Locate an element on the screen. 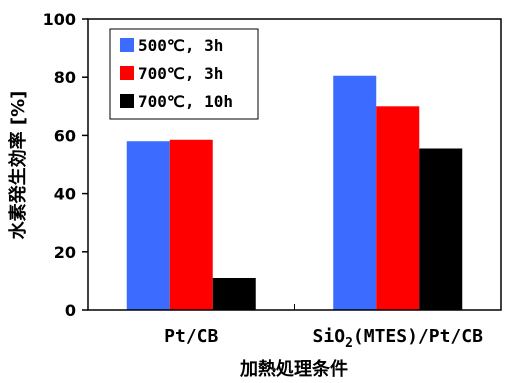  legend-label: 700℃, 3h is located at coordinates (180, 73).